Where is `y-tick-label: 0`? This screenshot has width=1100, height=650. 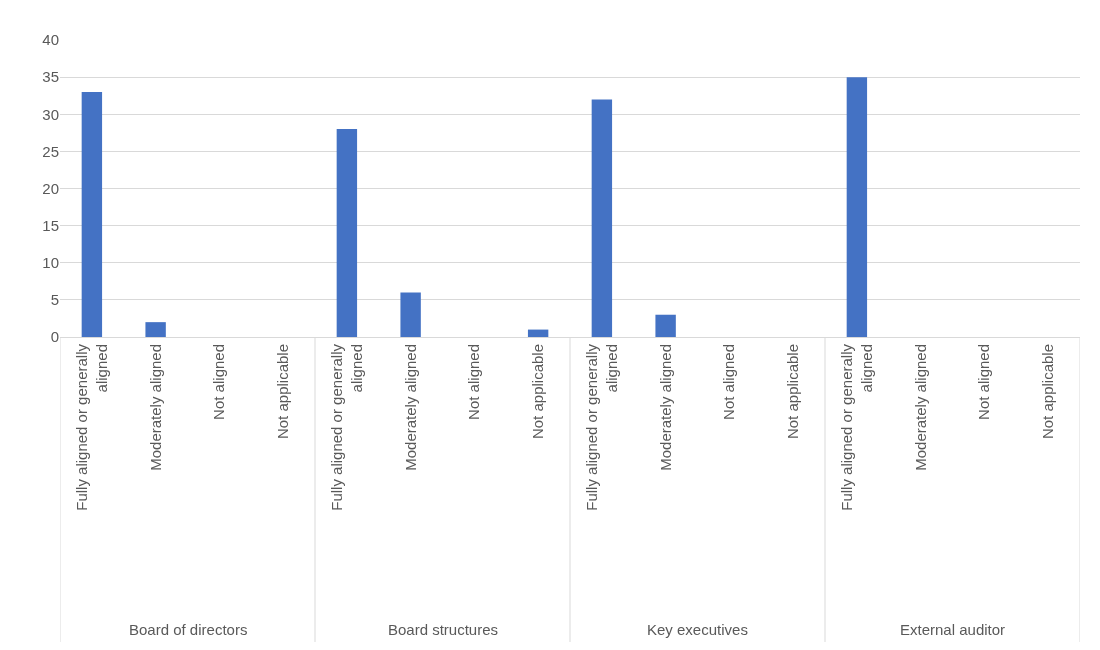
y-tick-label: 0 is located at coordinates (54, 337).